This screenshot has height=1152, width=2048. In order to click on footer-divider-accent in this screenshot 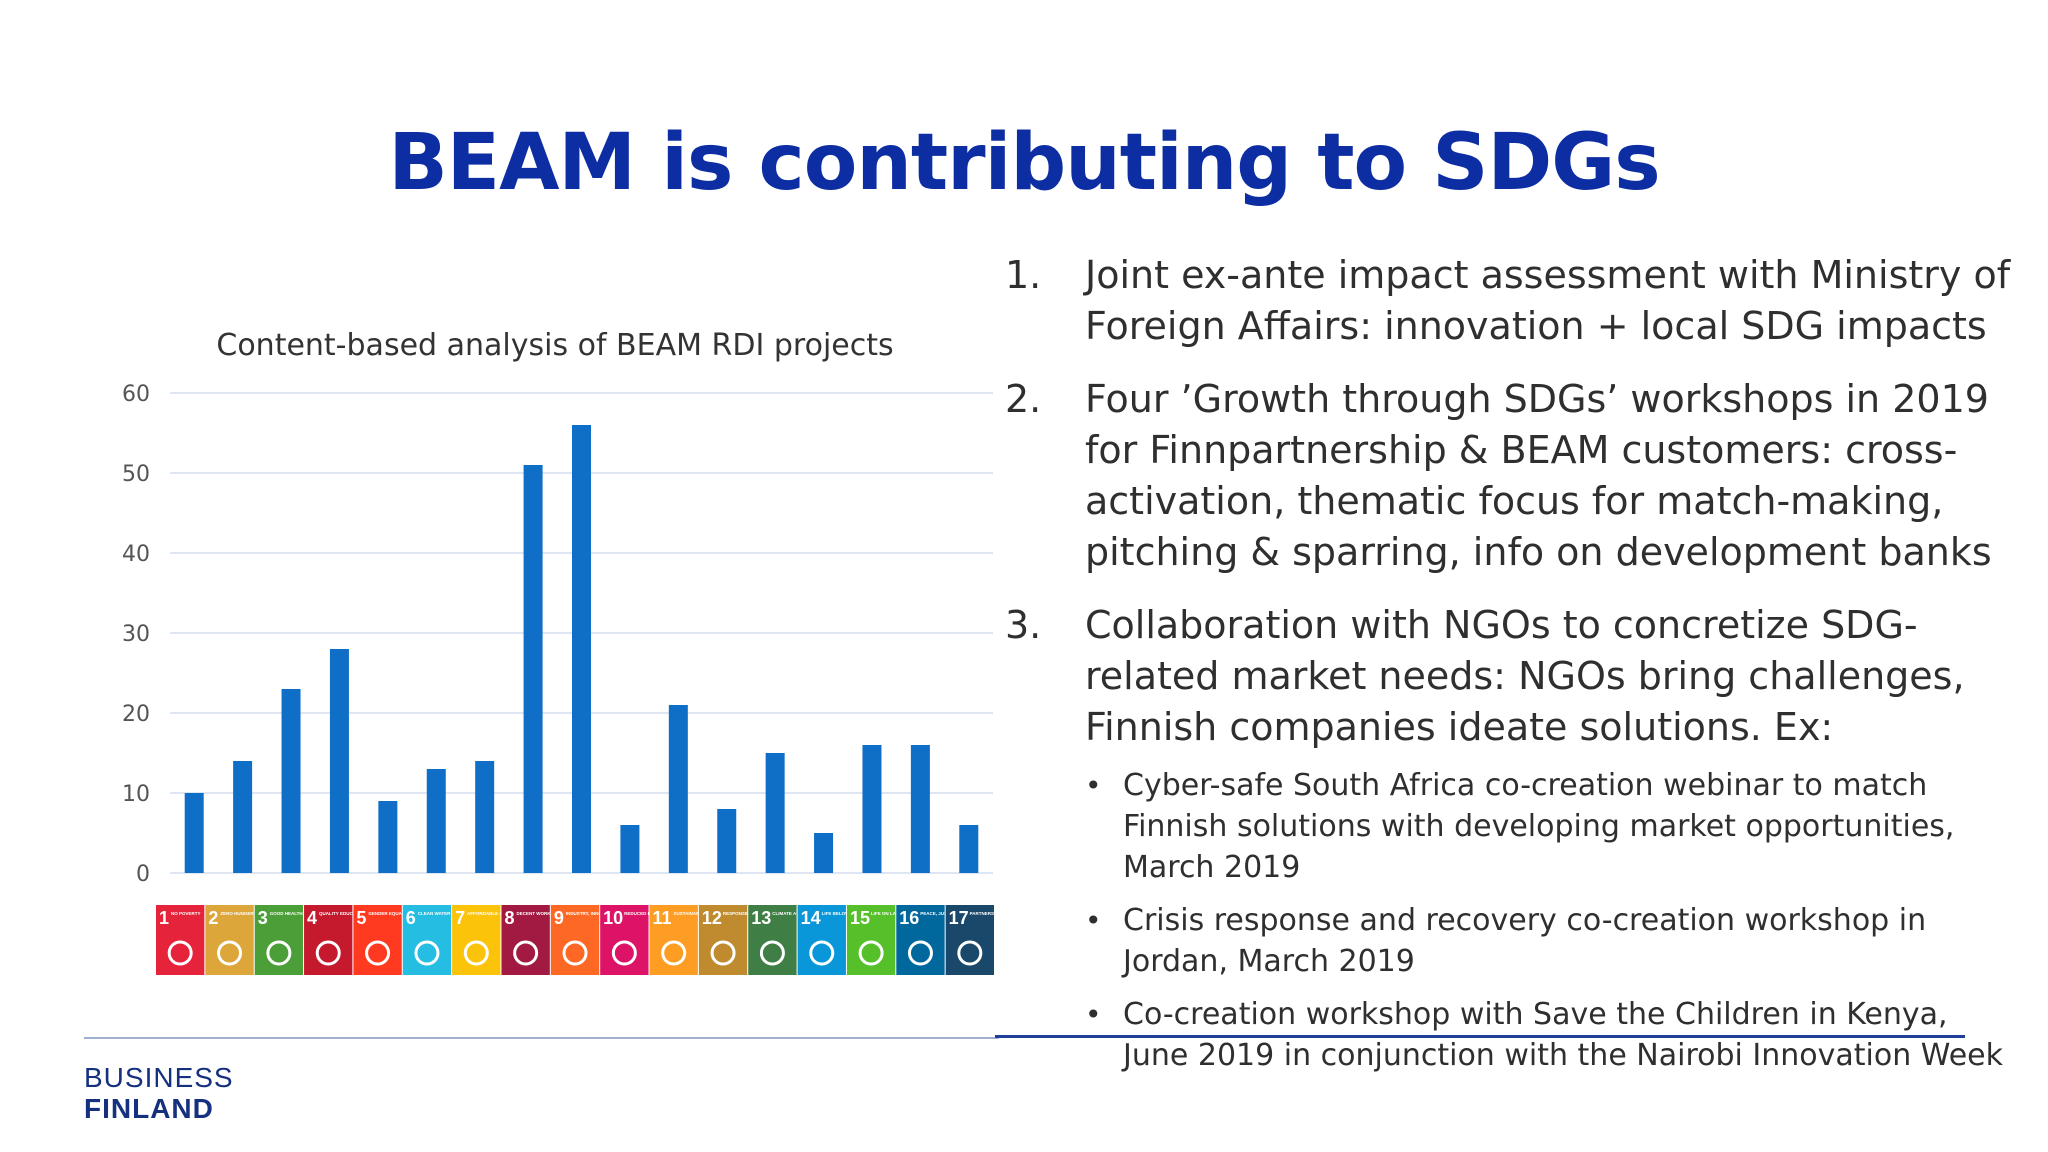, I will do `click(1480, 1036)`.